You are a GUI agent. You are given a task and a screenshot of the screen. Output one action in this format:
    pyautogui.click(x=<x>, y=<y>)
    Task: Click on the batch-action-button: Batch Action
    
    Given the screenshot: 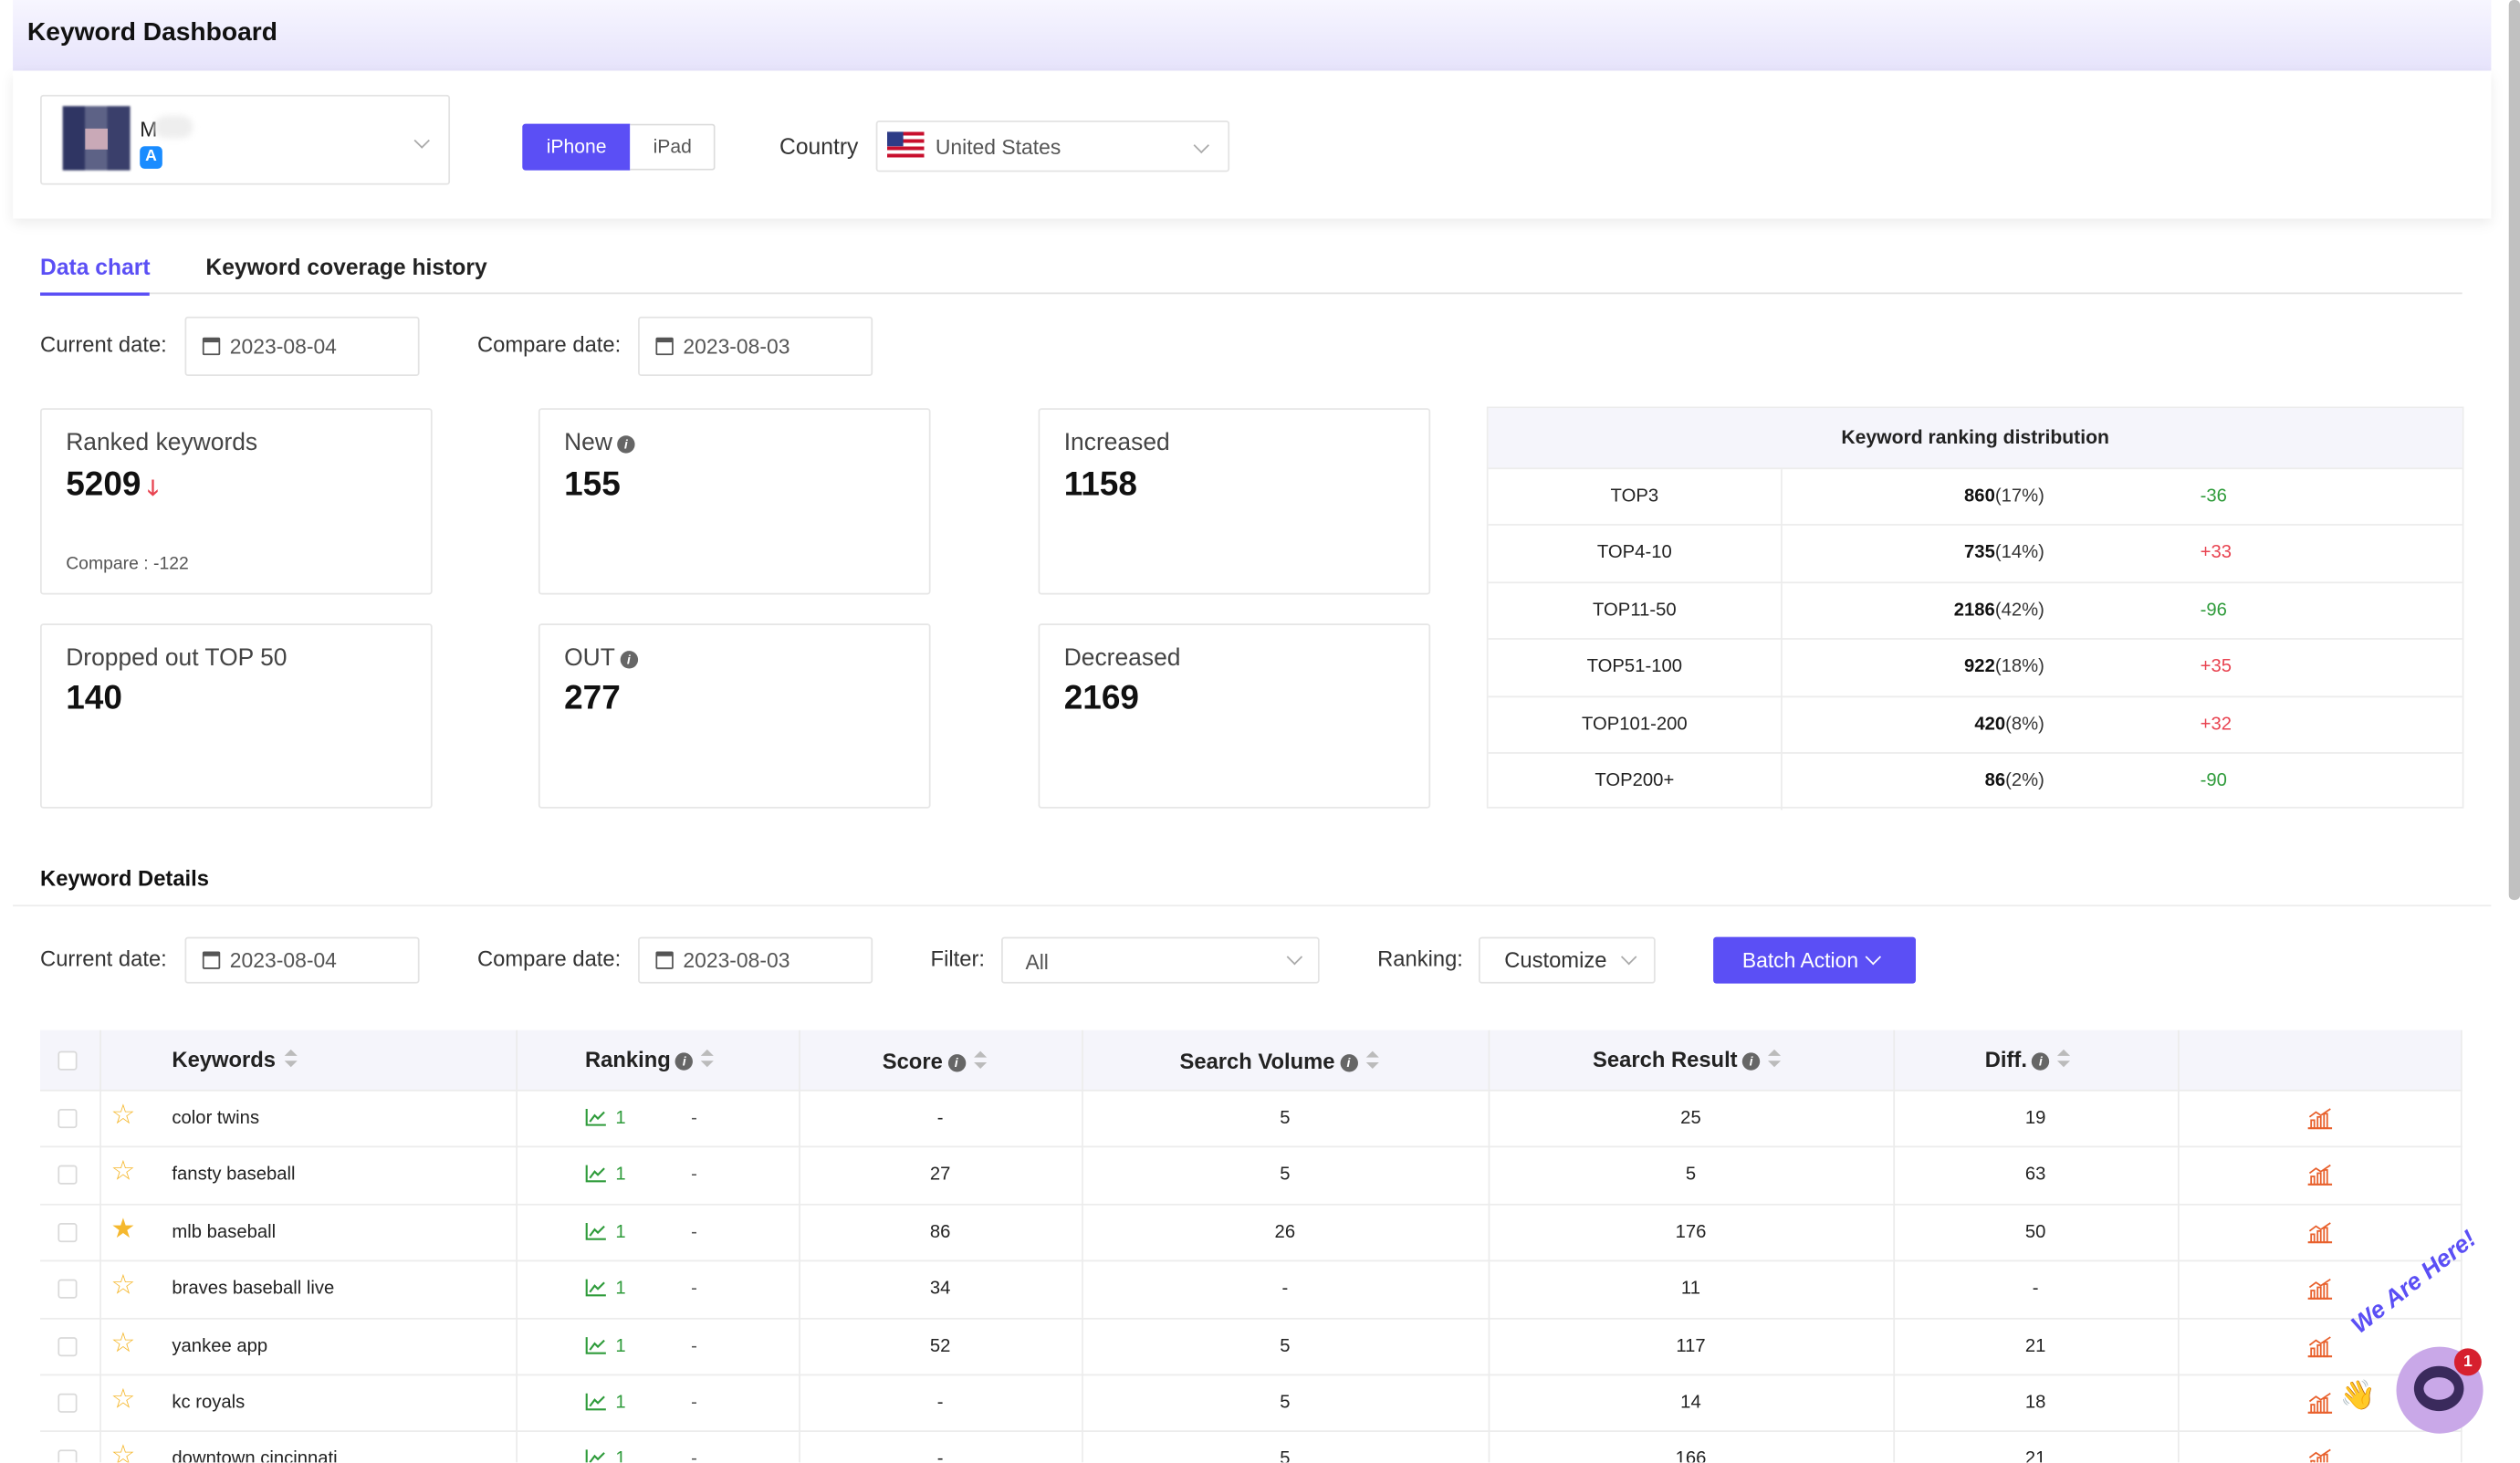 What is the action you would take?
    pyautogui.click(x=1815, y=960)
    